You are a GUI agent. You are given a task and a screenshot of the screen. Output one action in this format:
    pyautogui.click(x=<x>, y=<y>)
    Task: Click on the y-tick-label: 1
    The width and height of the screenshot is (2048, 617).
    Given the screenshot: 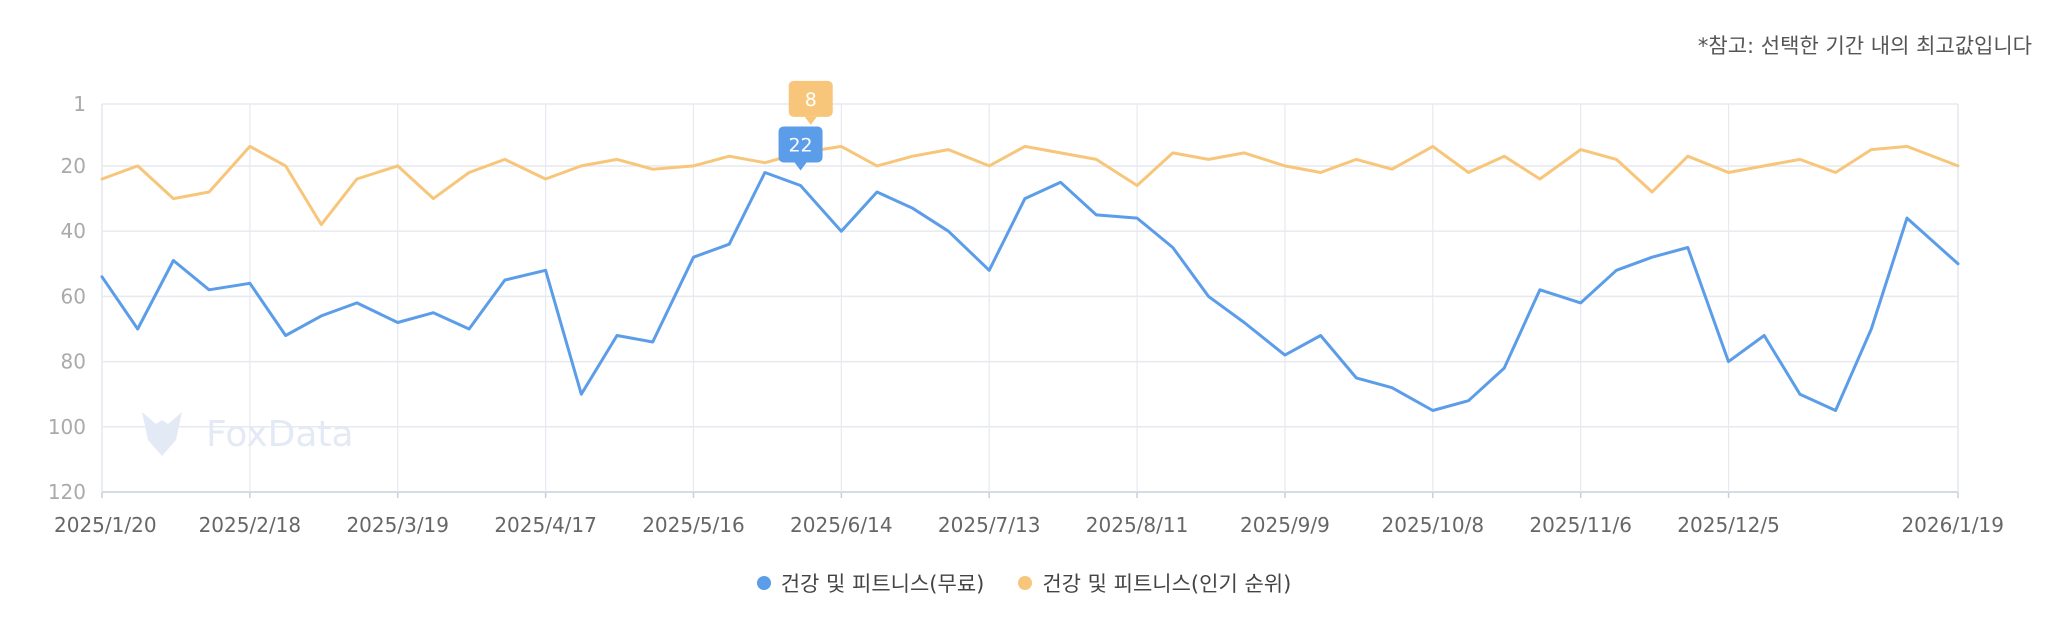 What is the action you would take?
    pyautogui.click(x=79, y=104)
    